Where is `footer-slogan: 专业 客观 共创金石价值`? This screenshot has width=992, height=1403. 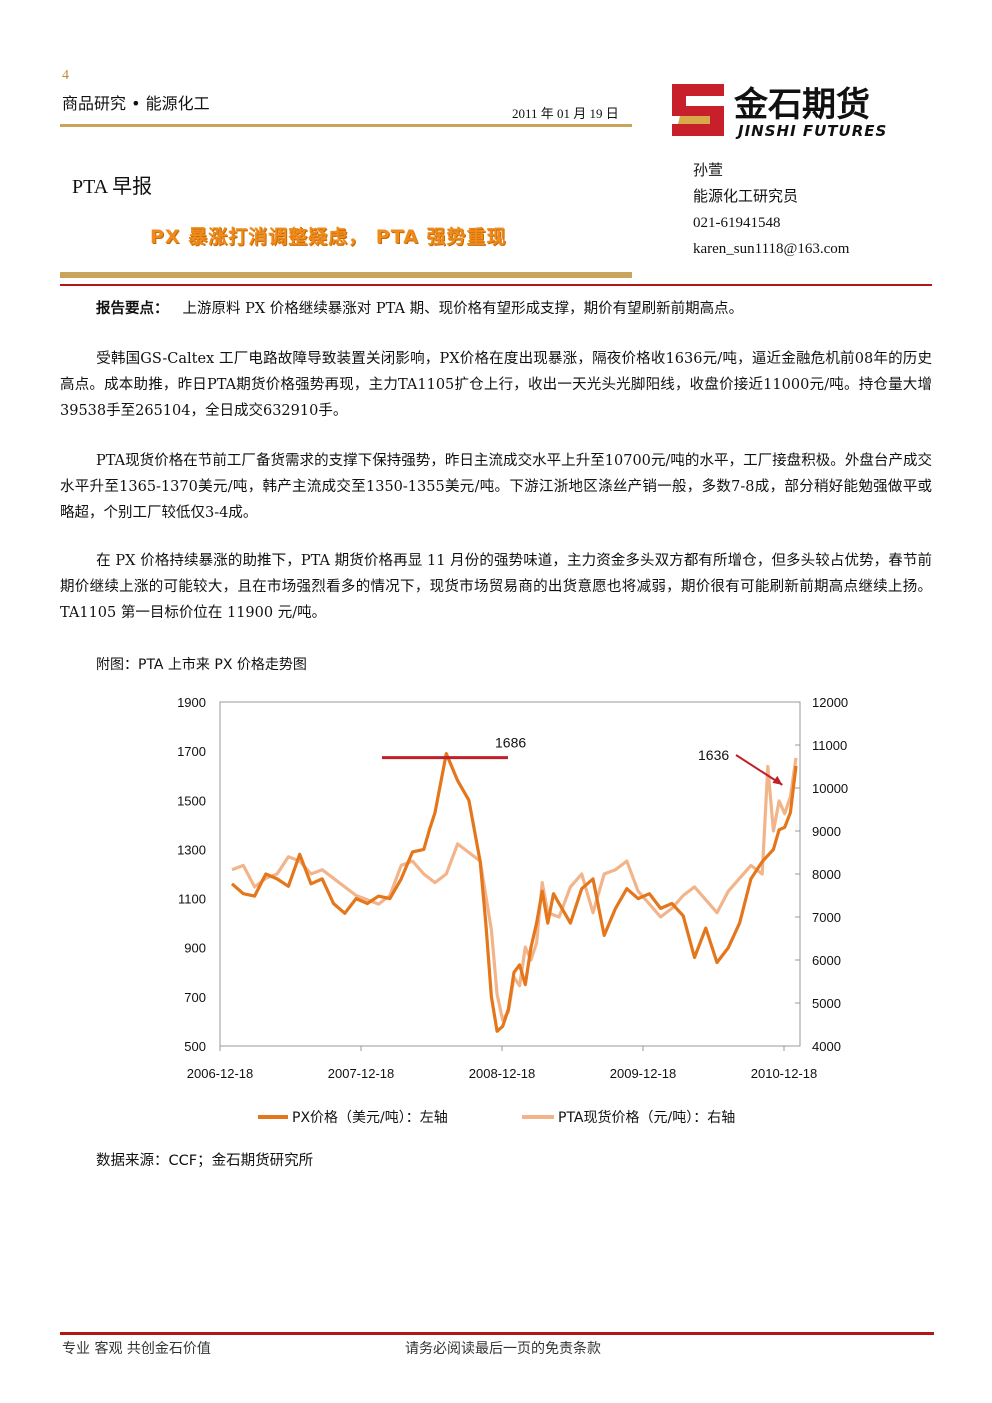
footer-slogan: 专业 客观 共创金石价值 is located at coordinates (136, 1349).